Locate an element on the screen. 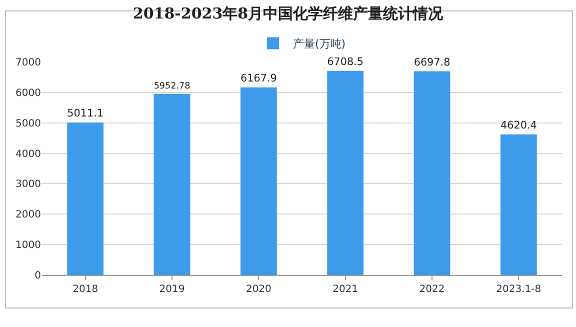  y-tick-label: 7000 is located at coordinates (28, 63).